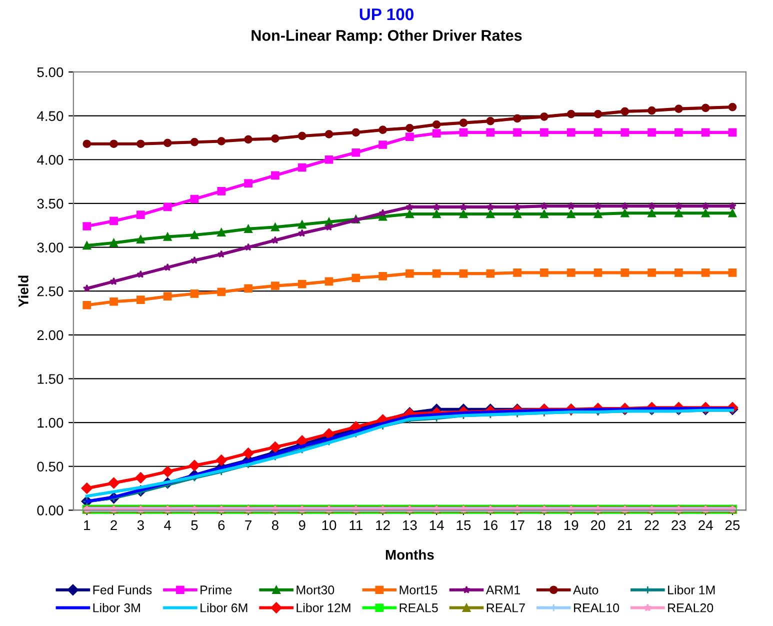  I want to click on x-axis-title: Months, so click(410, 555).